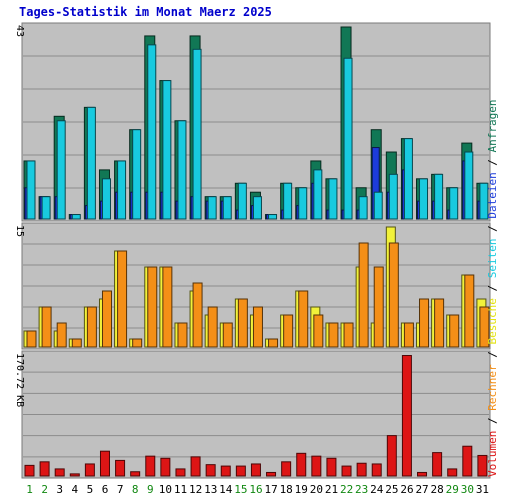  I want to click on x-tick-label: 1, so click(29, 489).